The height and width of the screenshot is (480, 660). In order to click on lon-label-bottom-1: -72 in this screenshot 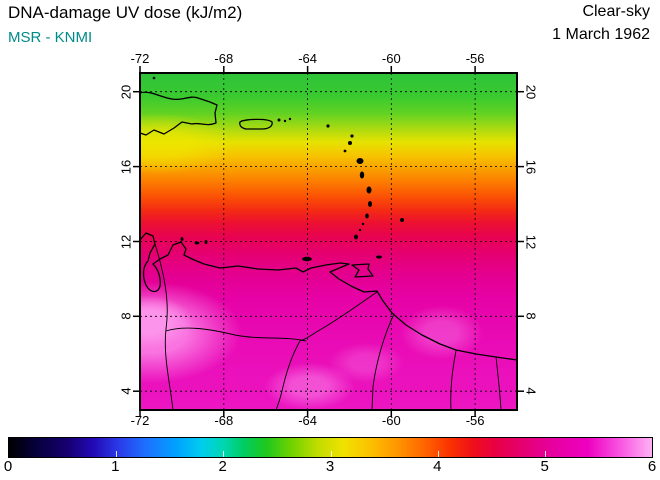, I will do `click(140, 420)`.